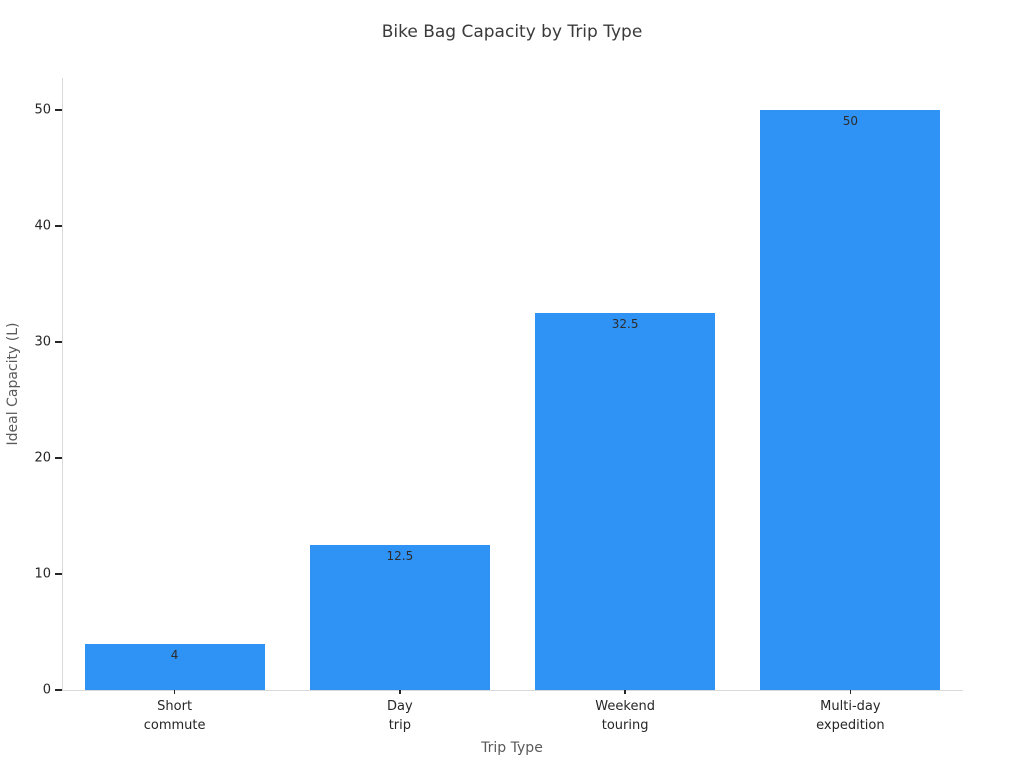 Image resolution: width=1024 pixels, height=768 pixels. What do you see at coordinates (625, 692) in the screenshot?
I see `x-tick-mark-weekend-touring` at bounding box center [625, 692].